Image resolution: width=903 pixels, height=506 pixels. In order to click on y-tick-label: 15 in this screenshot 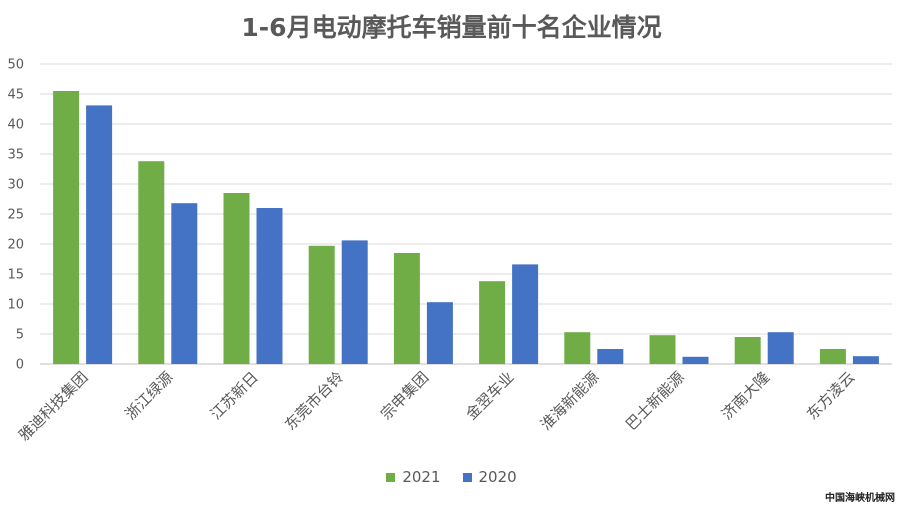, I will do `click(15, 275)`.